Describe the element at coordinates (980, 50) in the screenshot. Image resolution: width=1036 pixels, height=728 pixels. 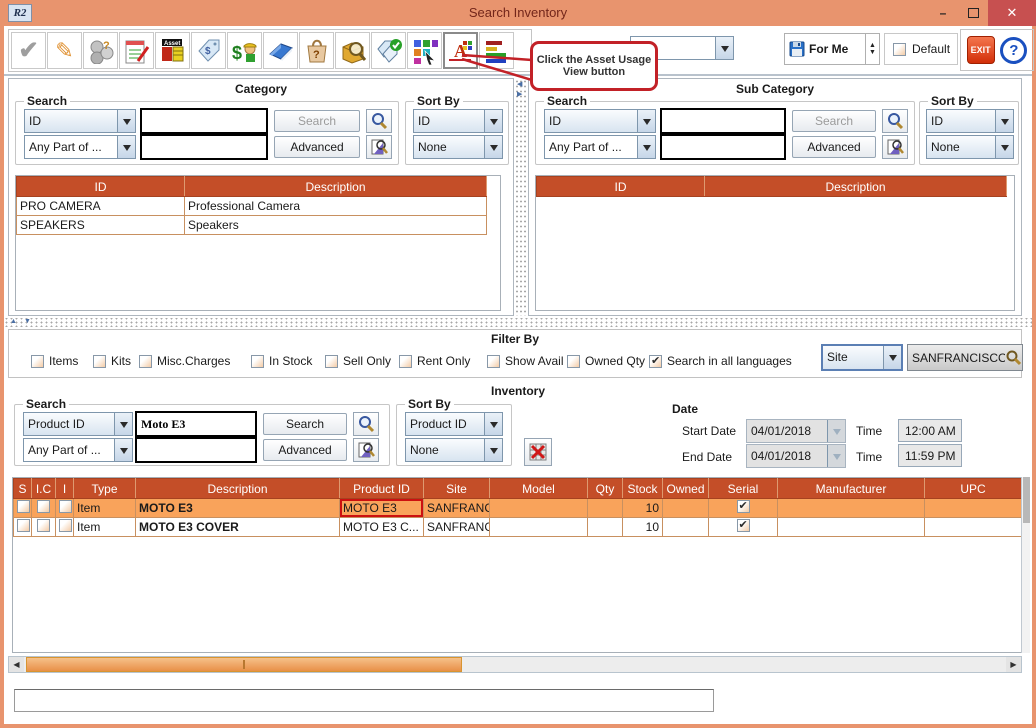
I see `exit-button: EXIT` at that location.